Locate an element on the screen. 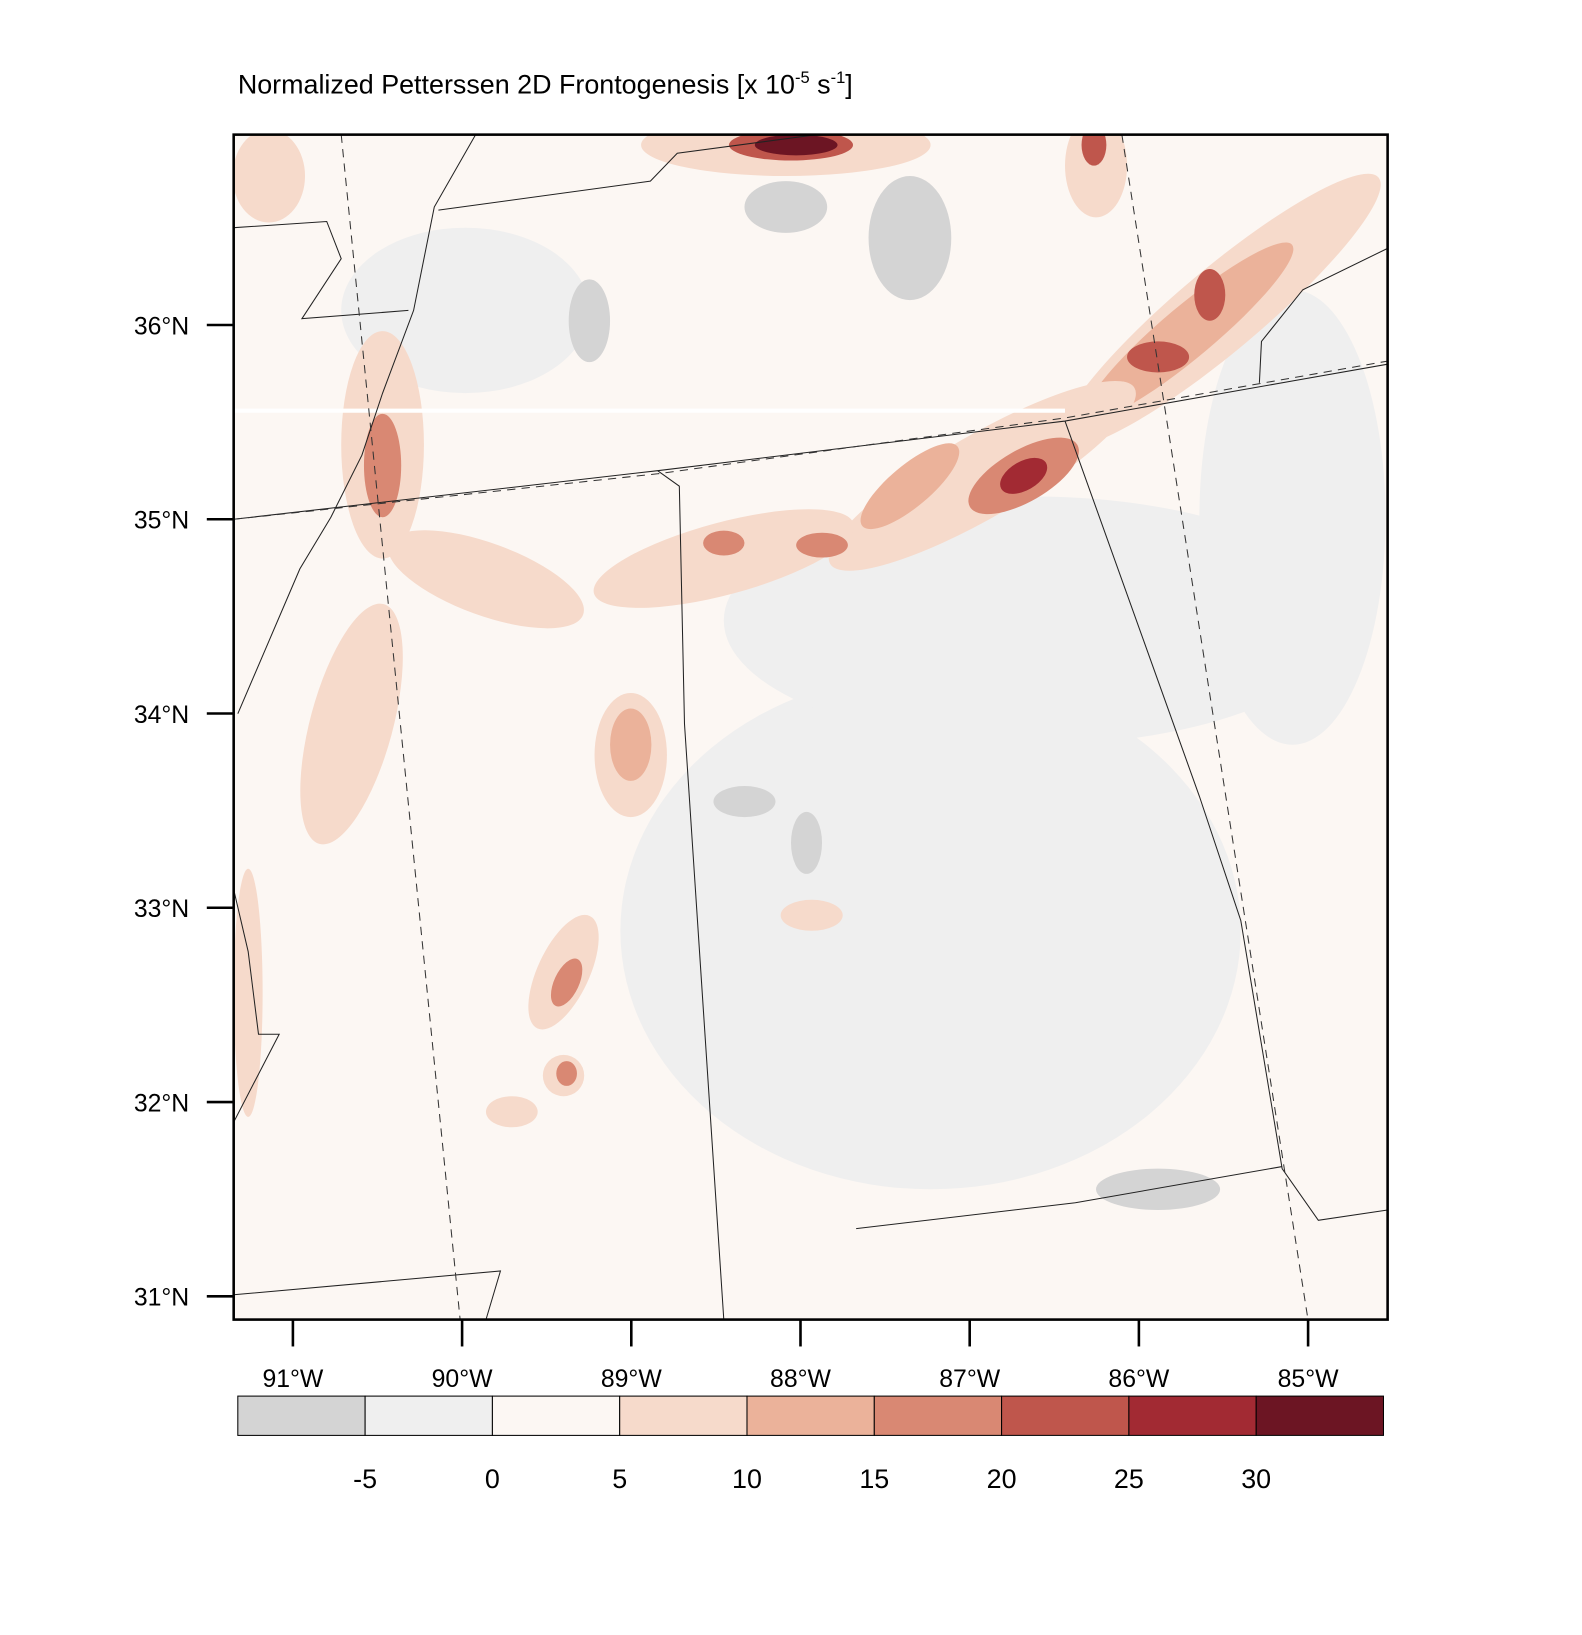  x-tick-label: 87°W is located at coordinates (969, 1379).